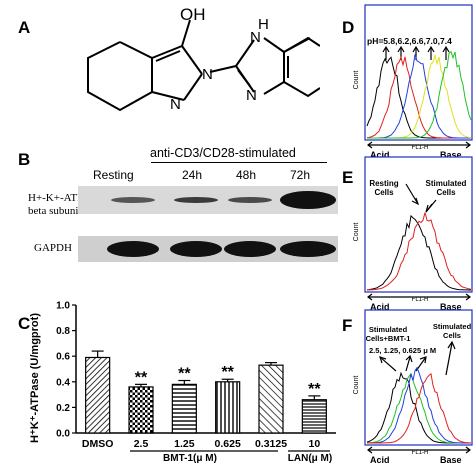  What do you see at coordinates (184, 444) in the screenshot?
I see `x-tick-label: 1.25` at bounding box center [184, 444].